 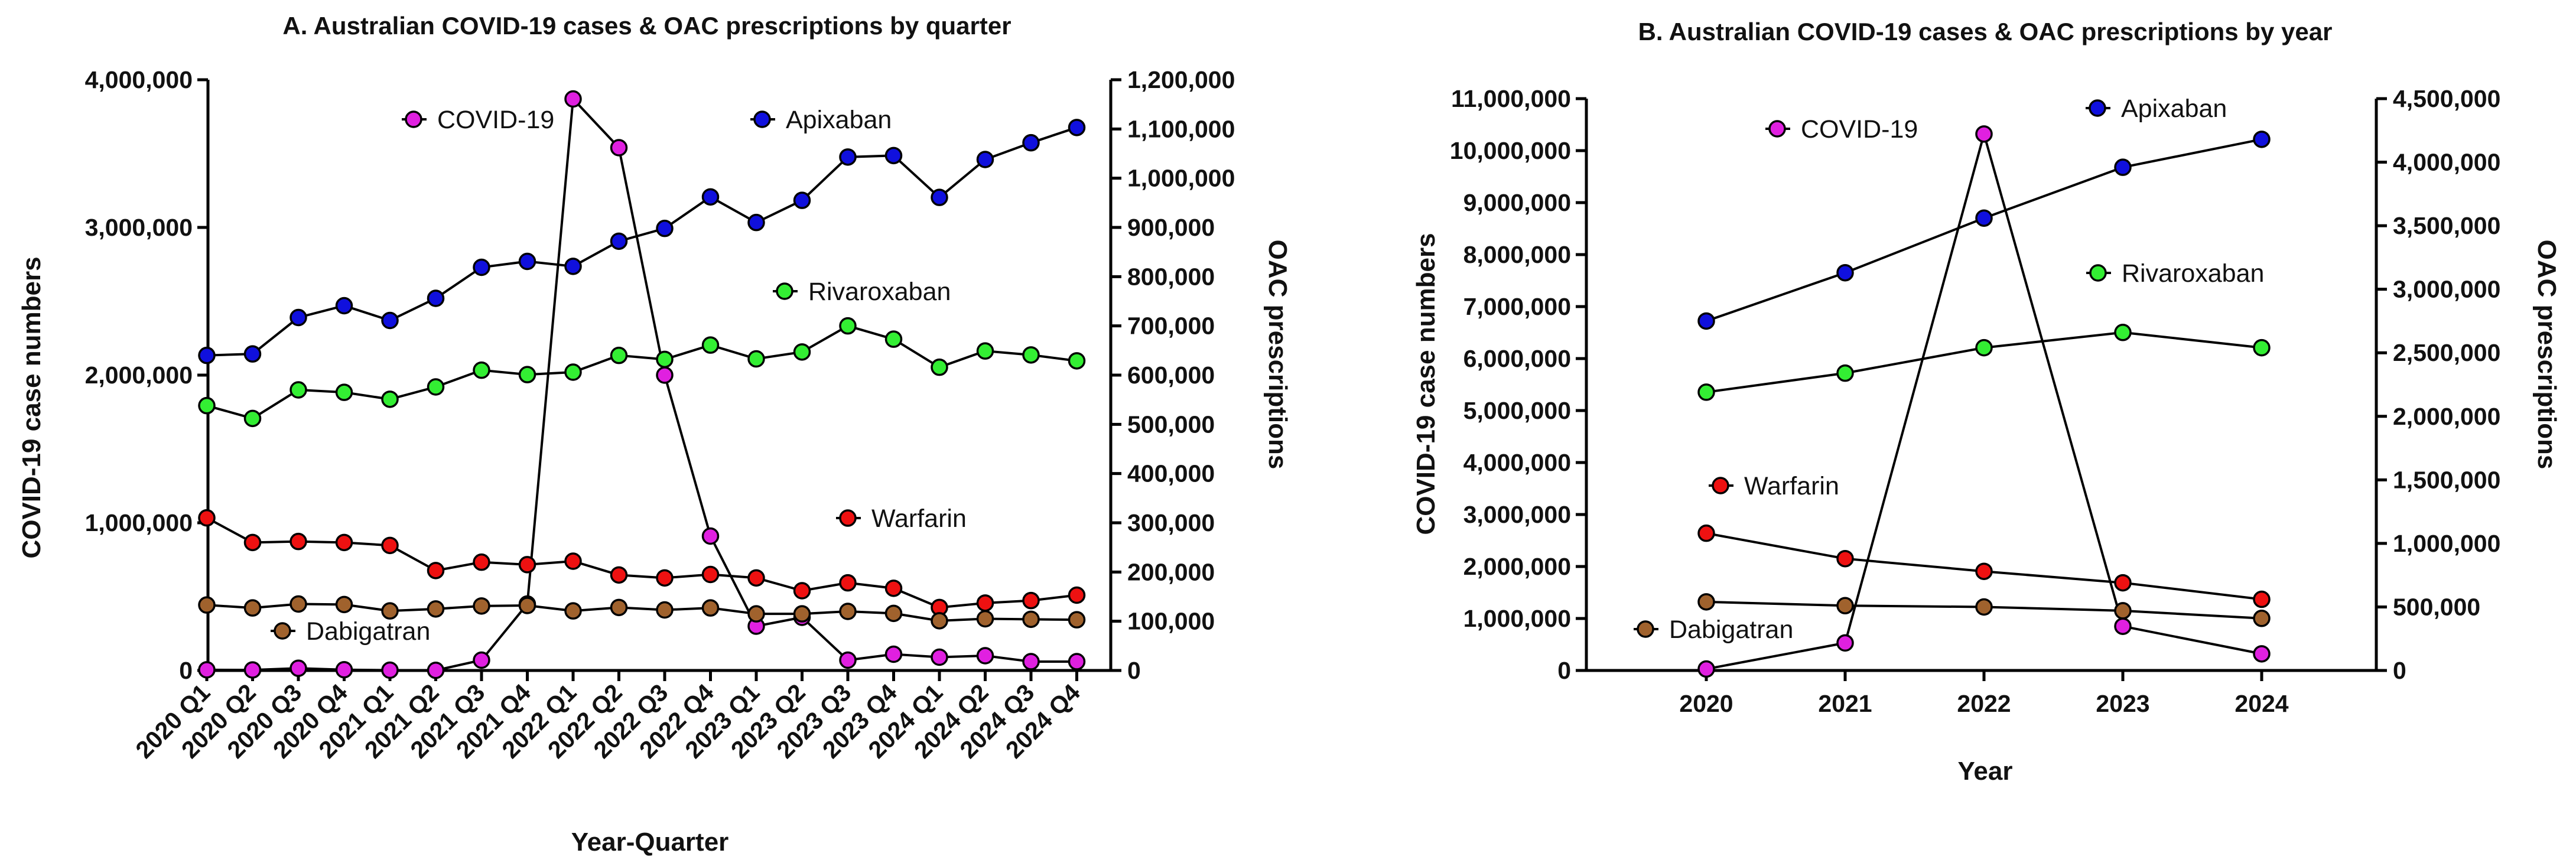 I want to click on legend-label-covid-19: COVID-19, so click(x=1859, y=129).